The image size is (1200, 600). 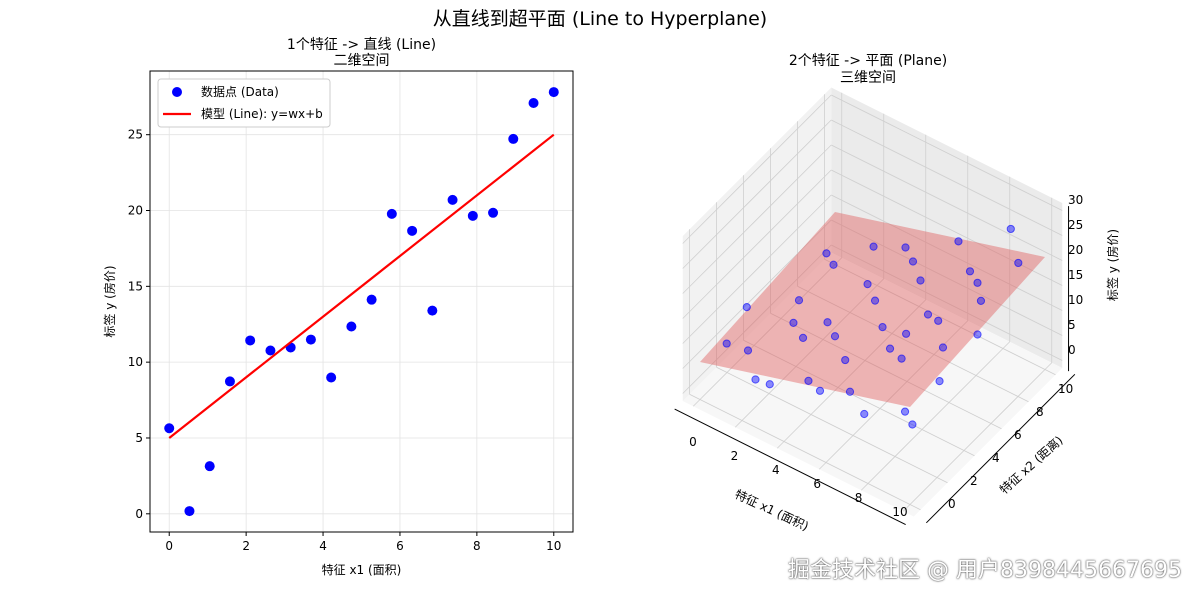 What do you see at coordinates (1072, 350) in the screenshot?
I see `z-tick-label: 0` at bounding box center [1072, 350].